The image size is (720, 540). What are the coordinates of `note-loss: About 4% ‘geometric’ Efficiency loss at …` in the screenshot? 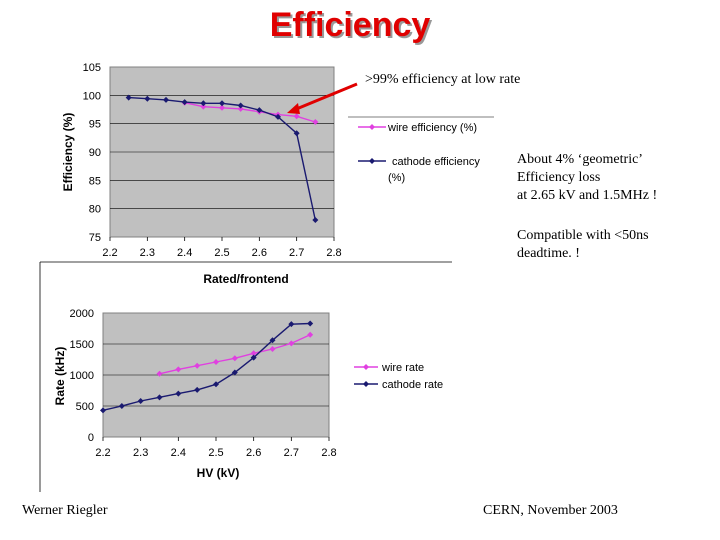 It's located at (587, 178).